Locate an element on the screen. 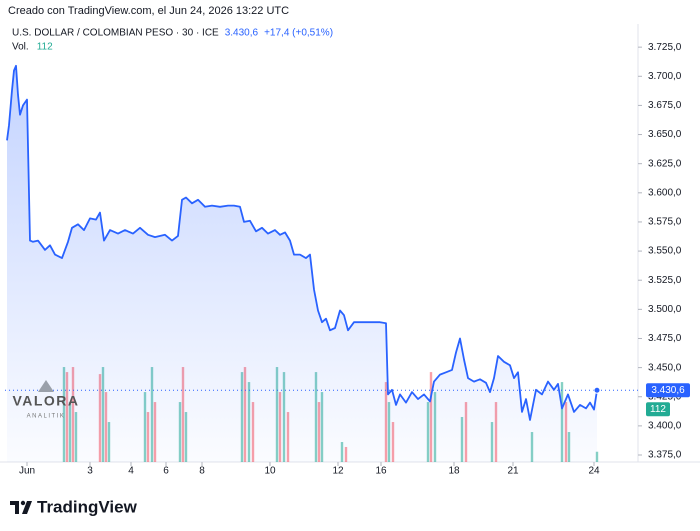 This screenshot has height=531, width=700. brand: TradingView is located at coordinates (74, 506).